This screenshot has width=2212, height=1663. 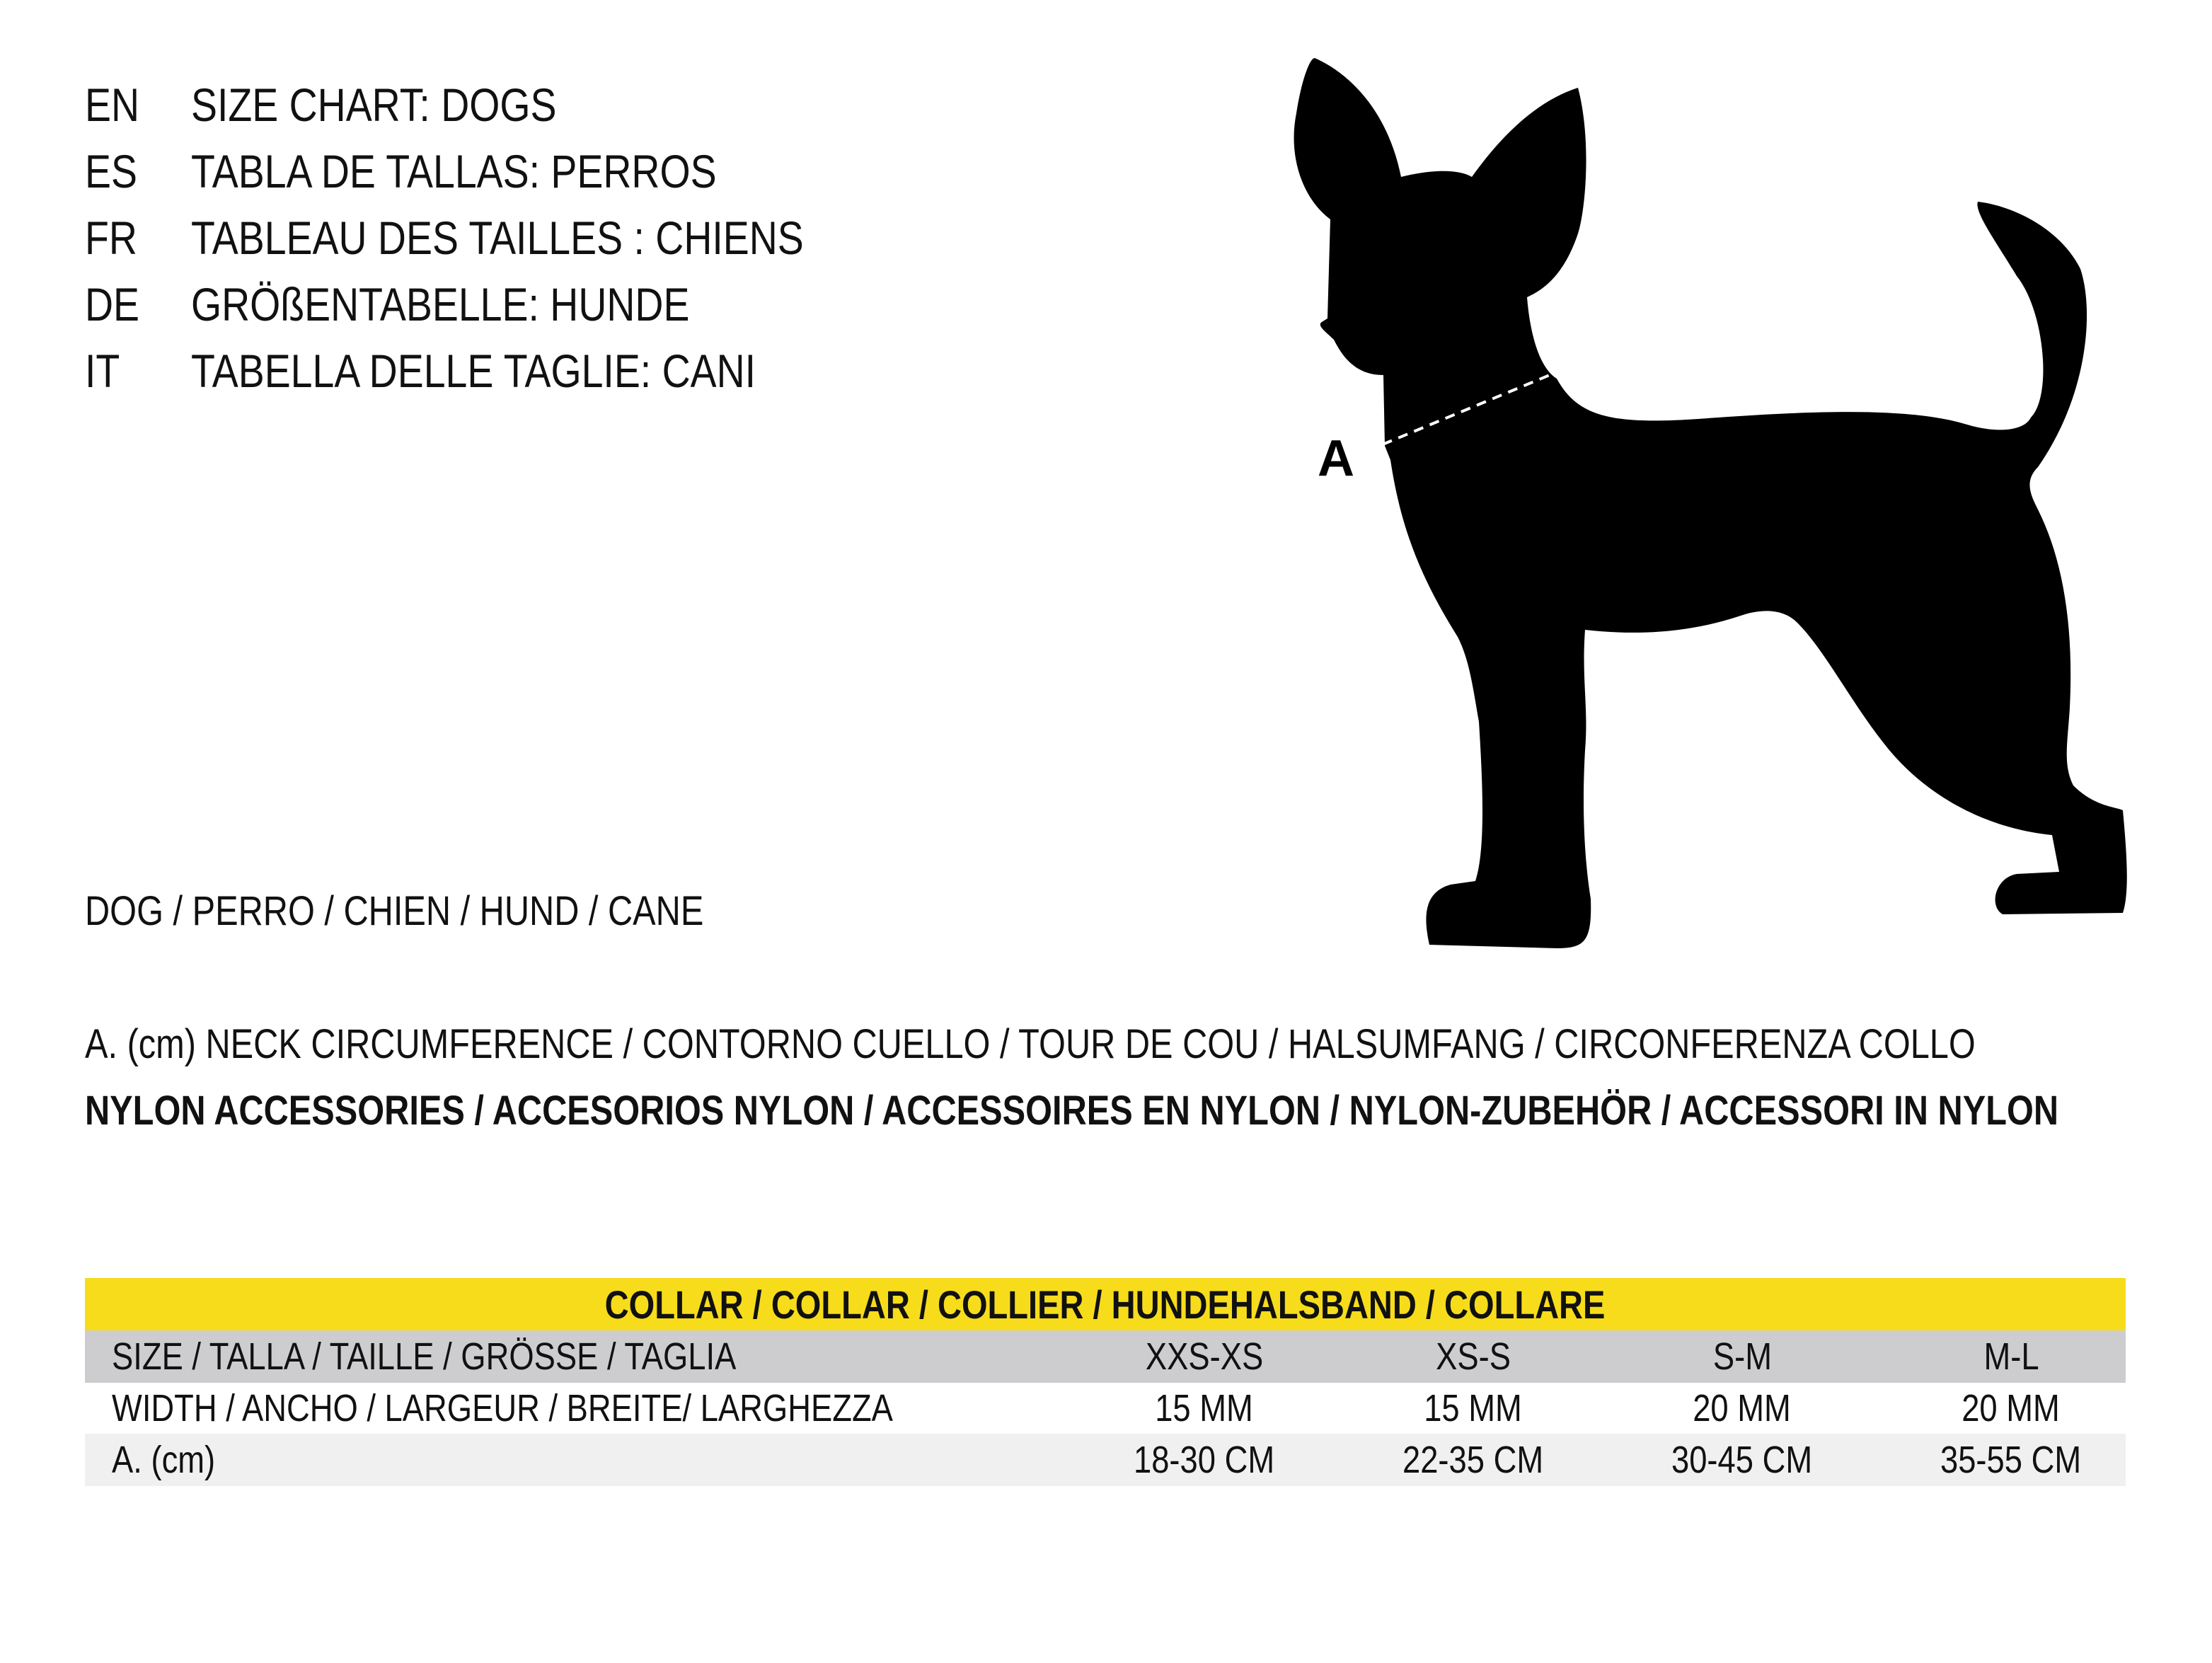 I want to click on title-es: TABLA DE TALLAS: PERROS, so click(x=454, y=171).